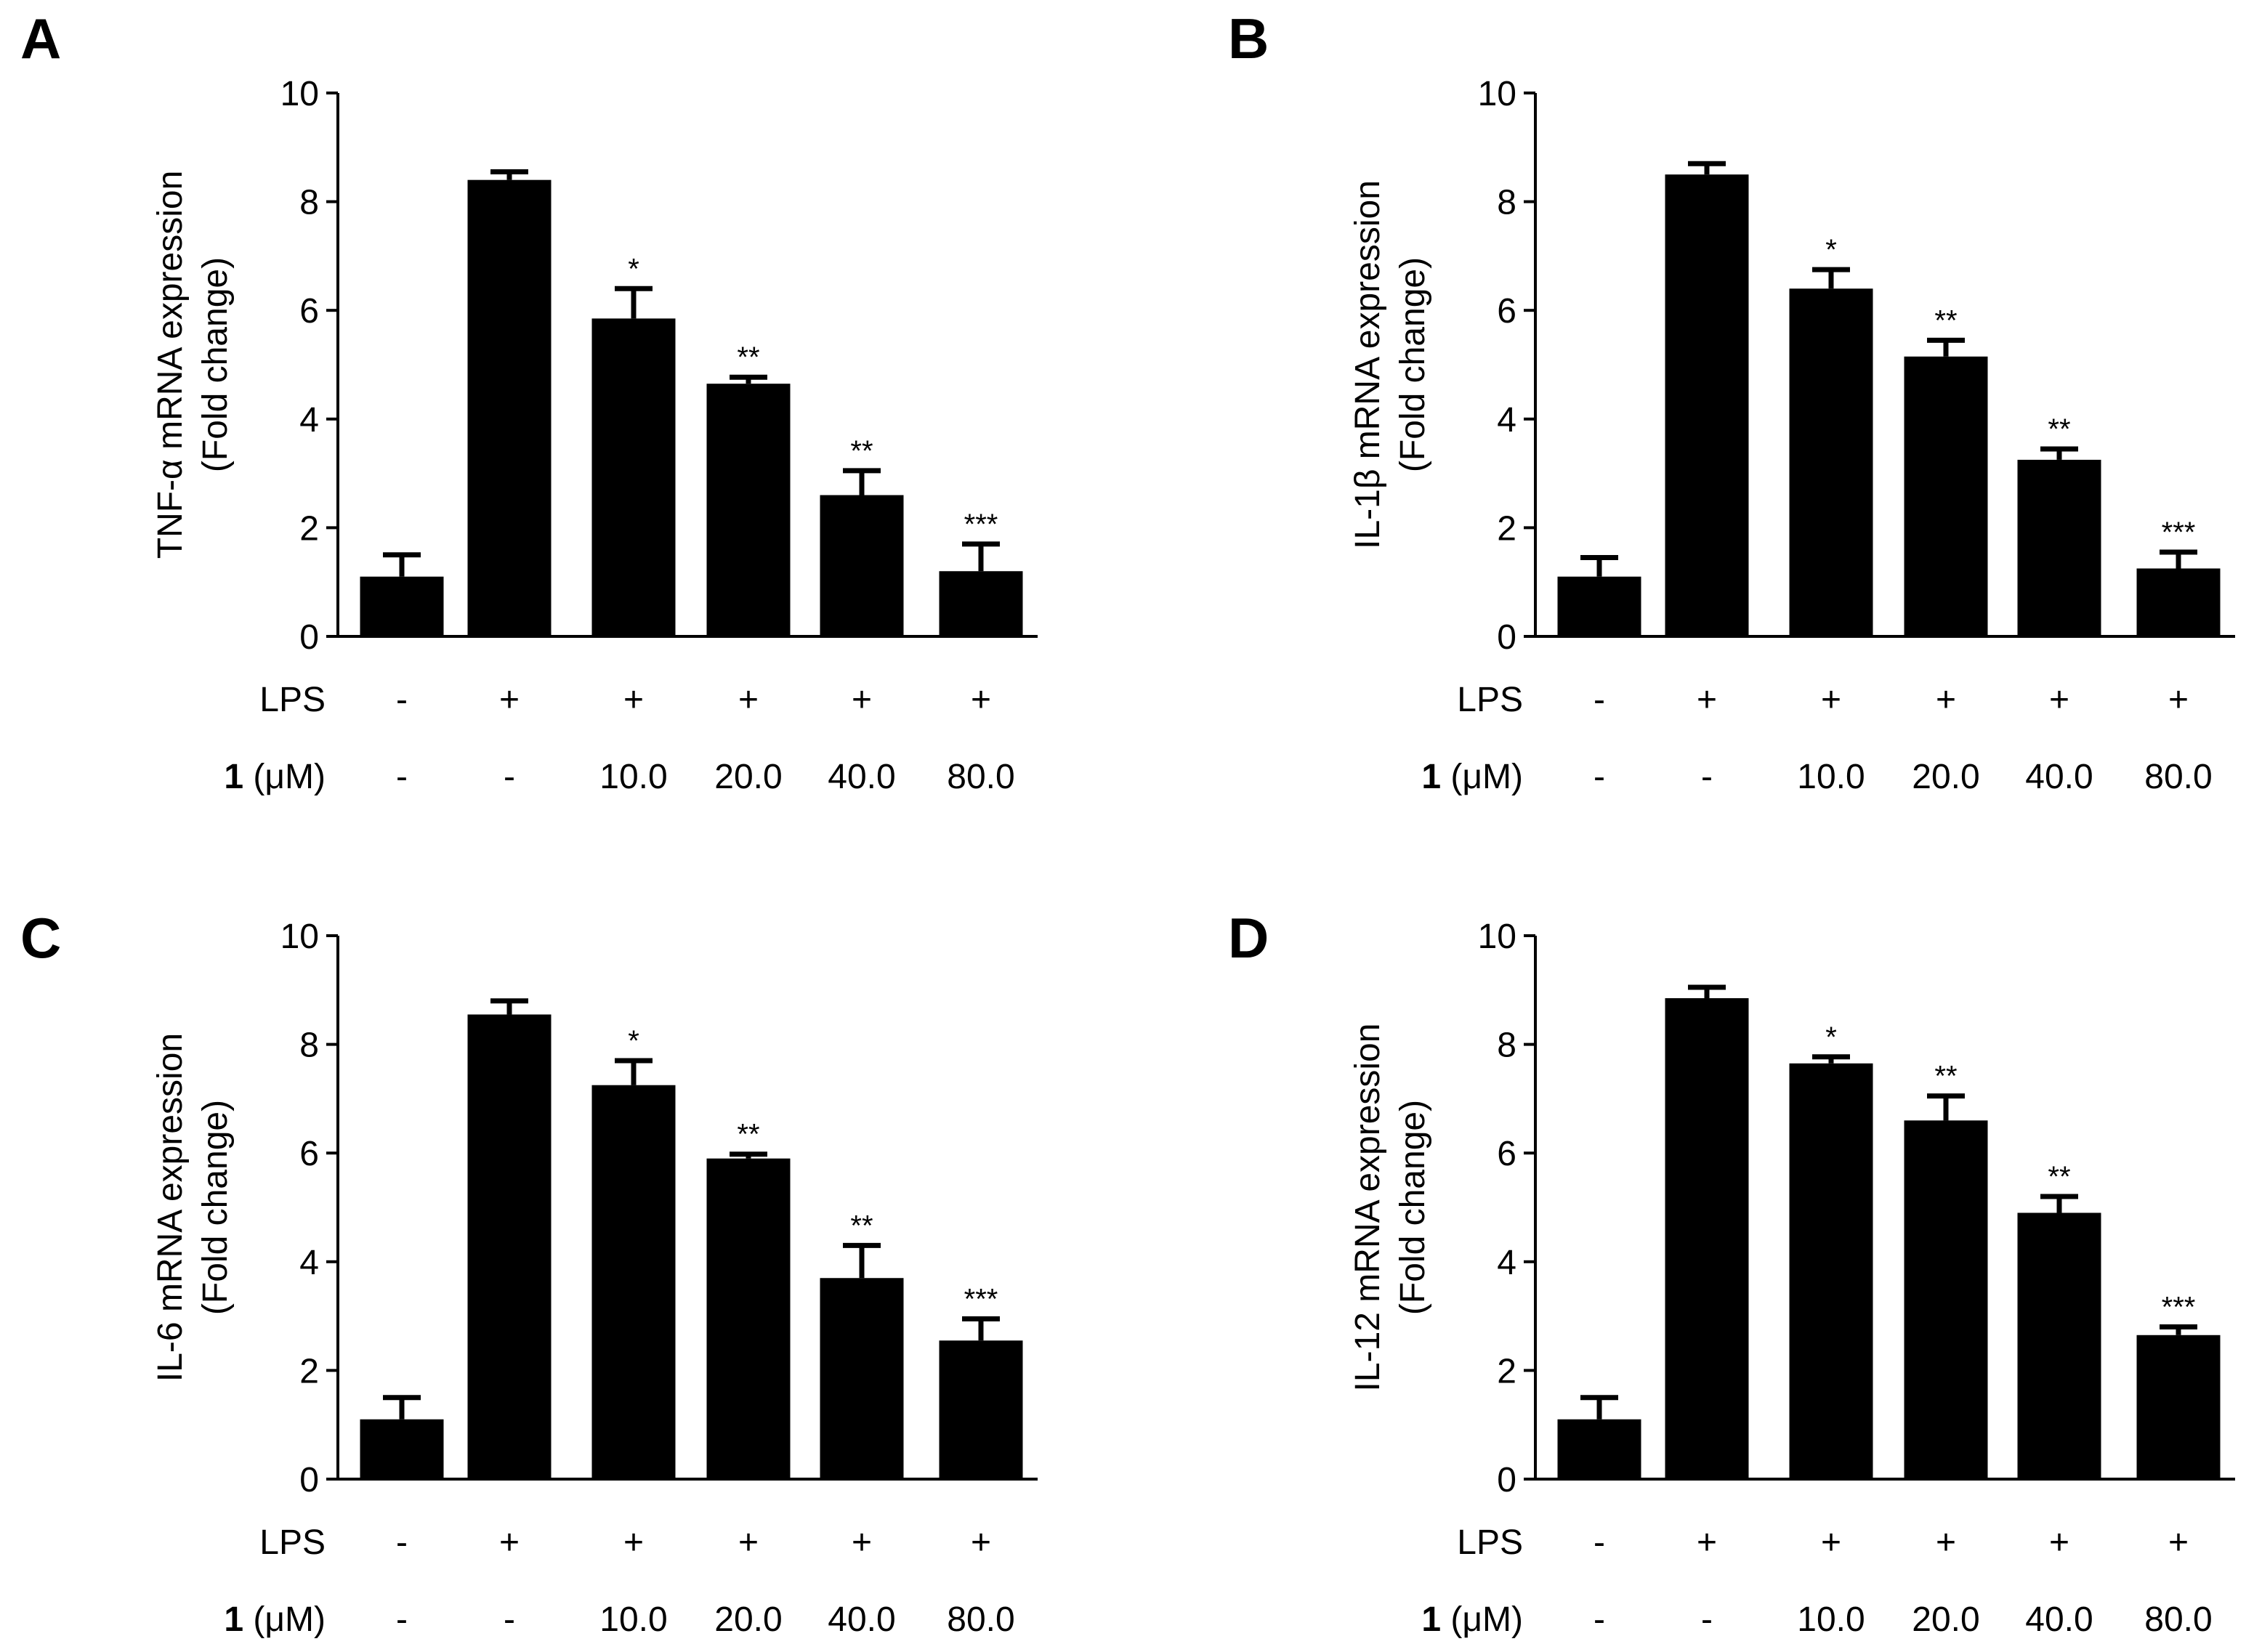 Image resolution: width=2262 pixels, height=1652 pixels. Describe the element at coordinates (1368, 365) in the screenshot. I see `y-axis-label: IL-1β mRNA expression` at that location.